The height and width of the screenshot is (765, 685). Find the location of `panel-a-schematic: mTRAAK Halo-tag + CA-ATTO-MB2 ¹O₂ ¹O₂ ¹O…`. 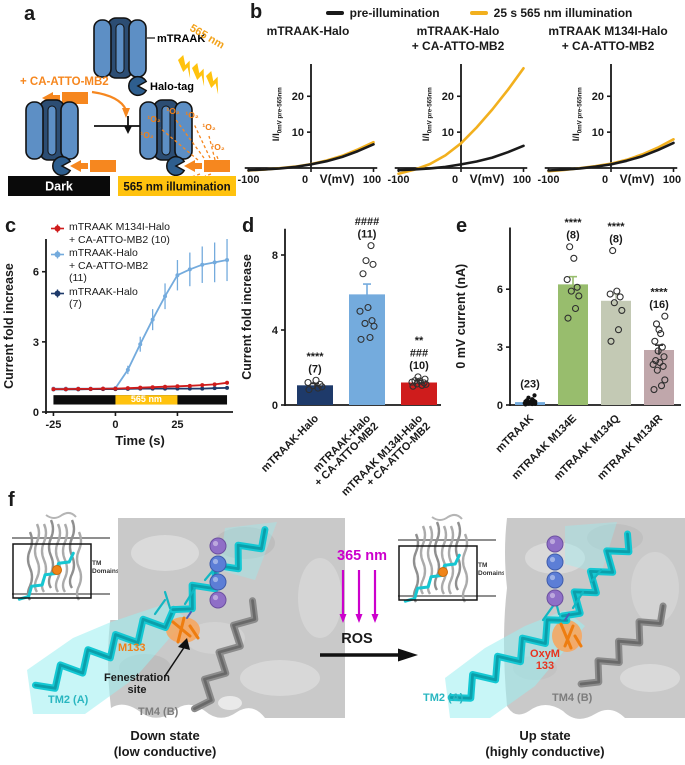

panel-a-schematic: mTRAAK Halo-tag + CA-ATTO-MB2 ¹O₂ ¹O₂ ¹O… is located at coordinates (122, 106).